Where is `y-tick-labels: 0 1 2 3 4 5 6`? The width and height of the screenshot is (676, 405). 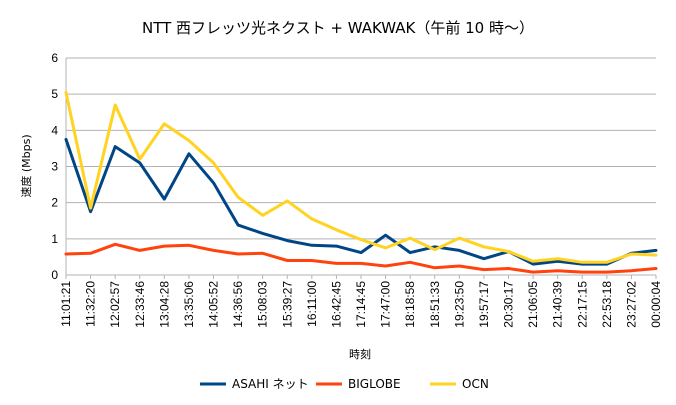
y-tick-labels: 0 1 2 3 4 5 6 is located at coordinates (54, 166).